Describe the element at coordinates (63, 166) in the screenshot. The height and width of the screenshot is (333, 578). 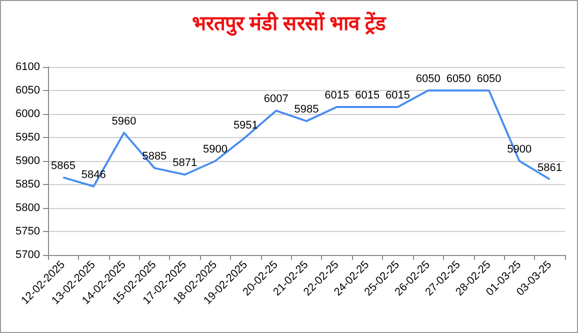
I see `data-label: 5865` at that location.